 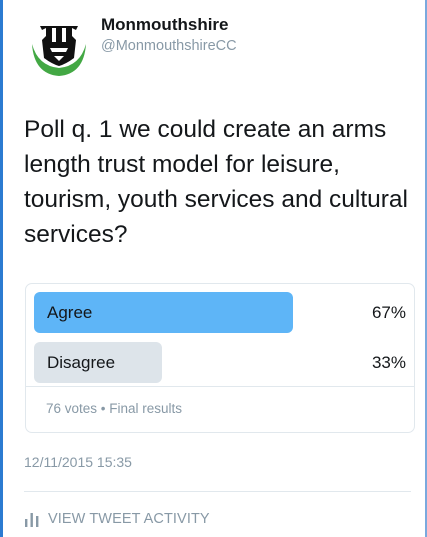 I want to click on poll-choice-disagree: Disagree 33%, so click(x=220, y=362).